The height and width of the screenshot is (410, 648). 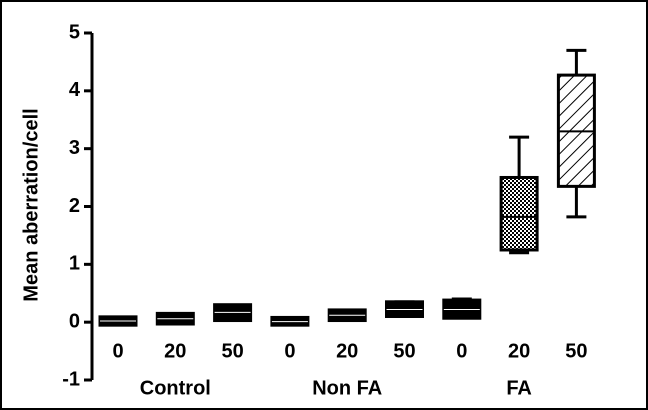 What do you see at coordinates (31, 204) in the screenshot?
I see `y-axis-label: Mean aberration/cell` at bounding box center [31, 204].